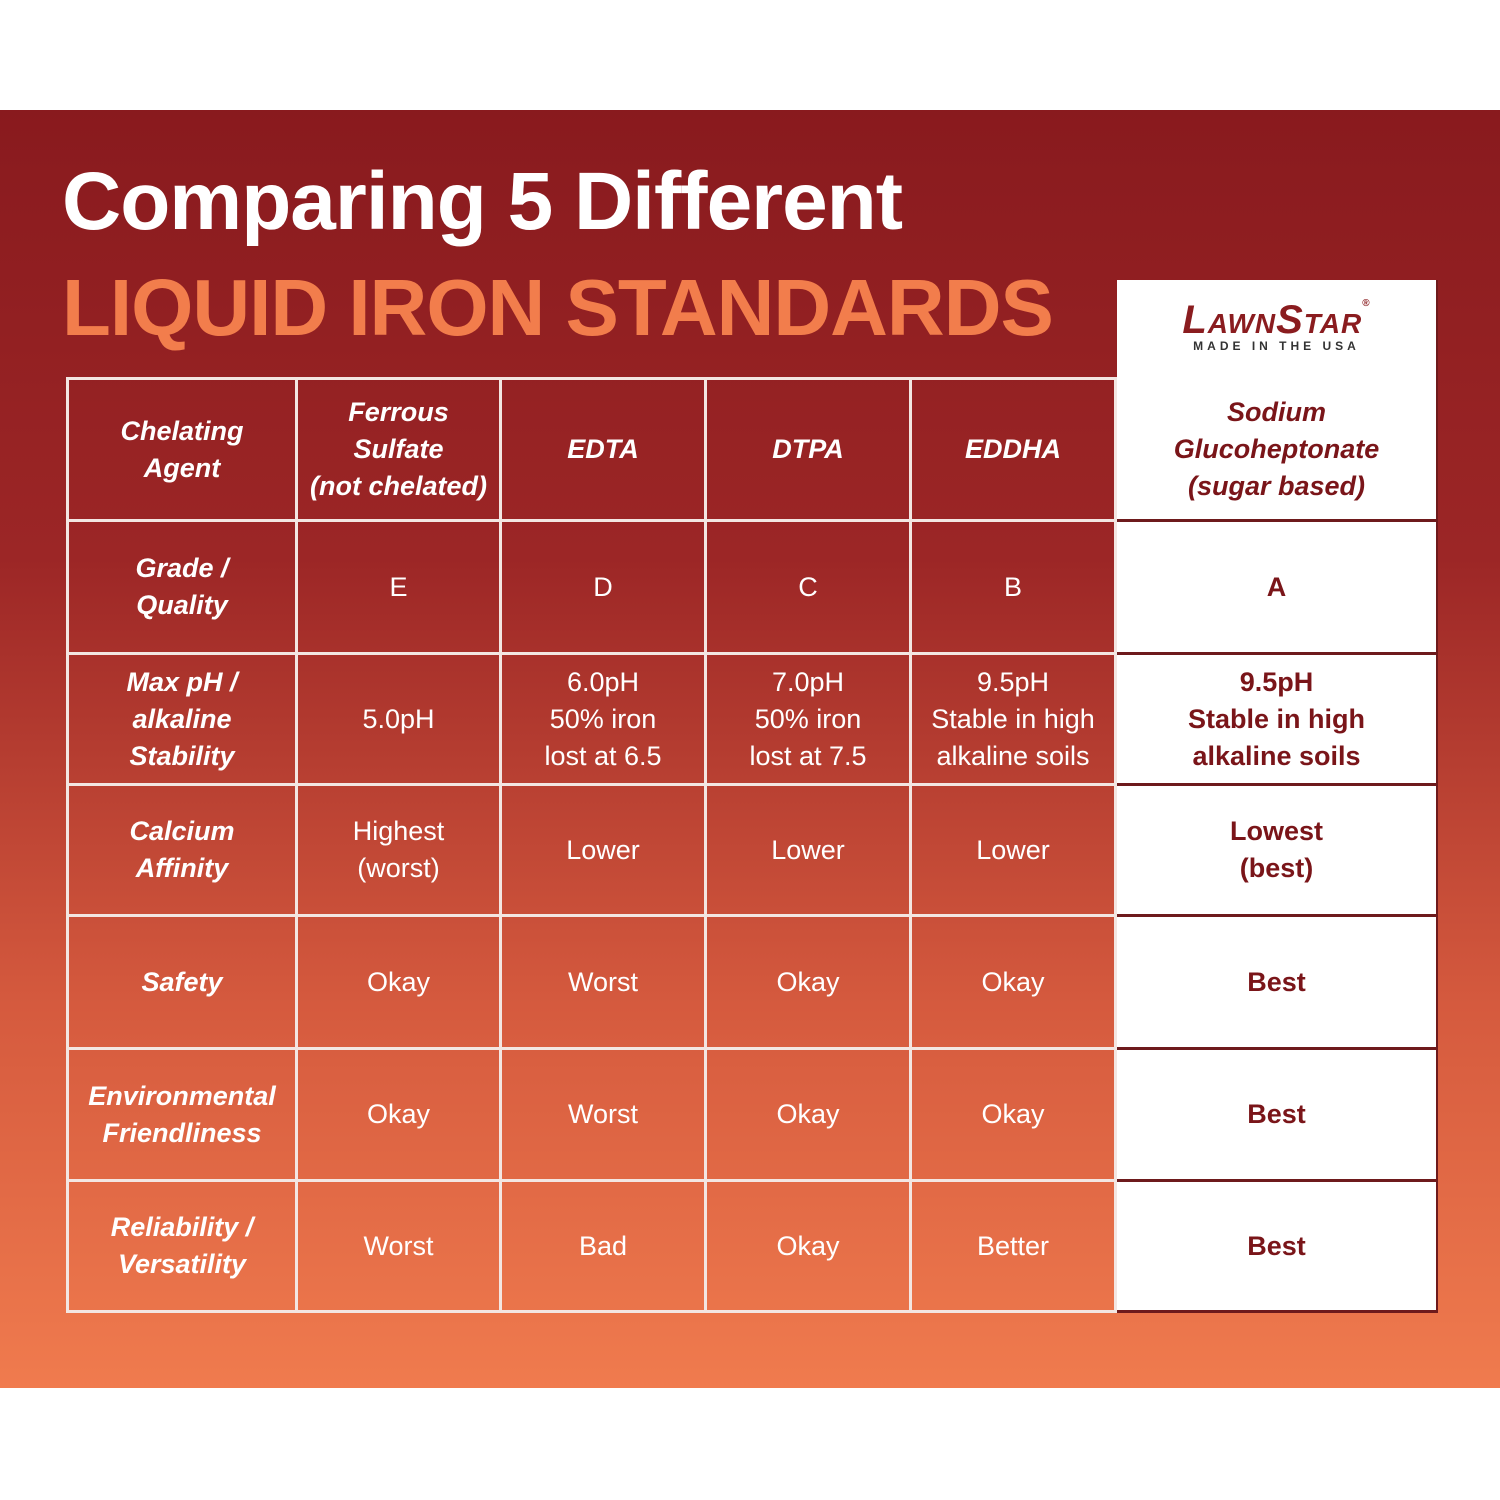 This screenshot has height=1500, width=1500. What do you see at coordinates (398, 586) in the screenshot?
I see `cell-line: E` at bounding box center [398, 586].